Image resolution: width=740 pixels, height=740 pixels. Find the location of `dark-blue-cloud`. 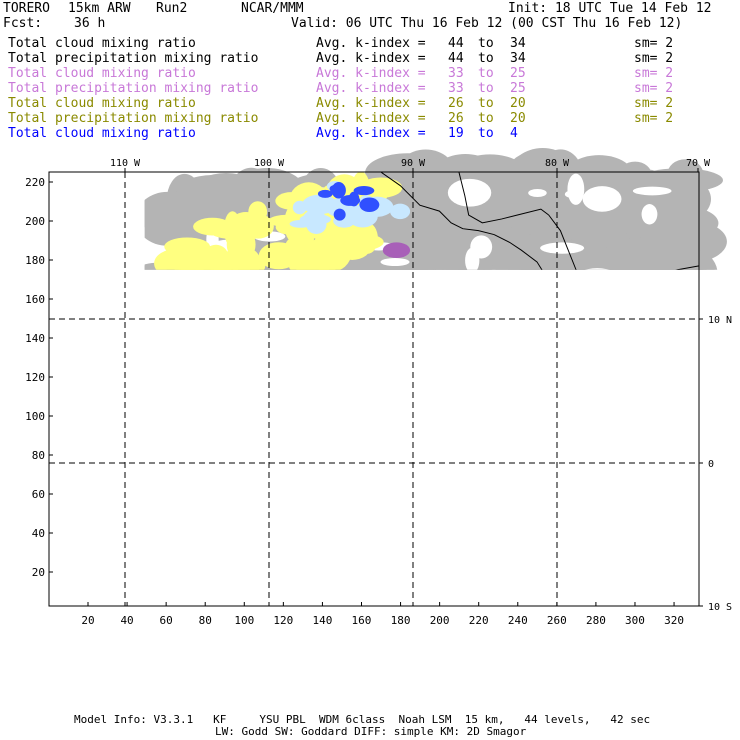

dark-blue-cloud is located at coordinates (601, 591).